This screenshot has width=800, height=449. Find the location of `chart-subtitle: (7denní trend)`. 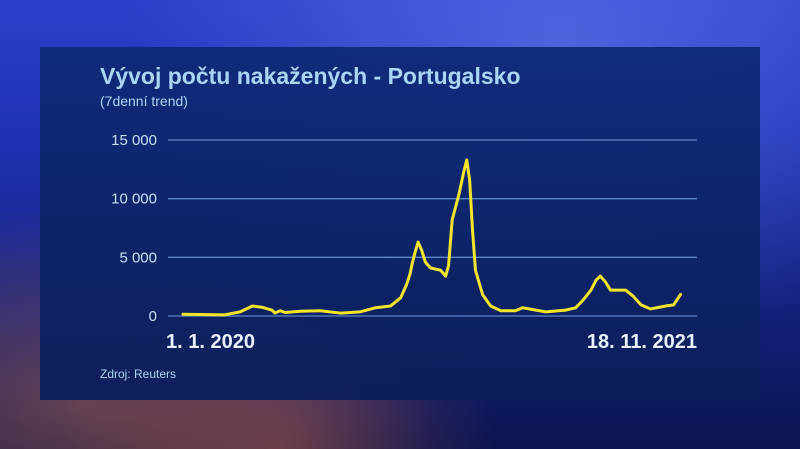

chart-subtitle: (7denní trend) is located at coordinates (144, 101).